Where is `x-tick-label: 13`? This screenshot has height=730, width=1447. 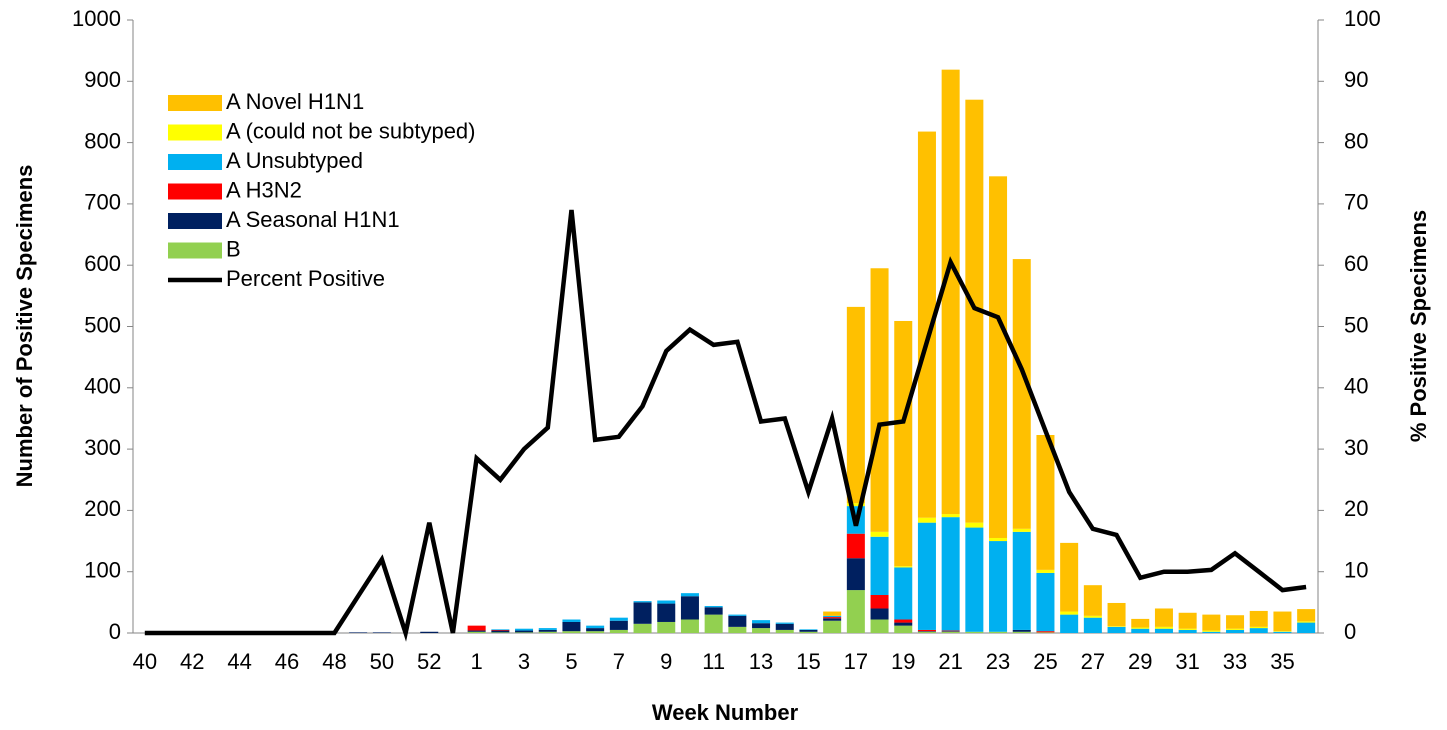 x-tick-label: 13 is located at coordinates (761, 661).